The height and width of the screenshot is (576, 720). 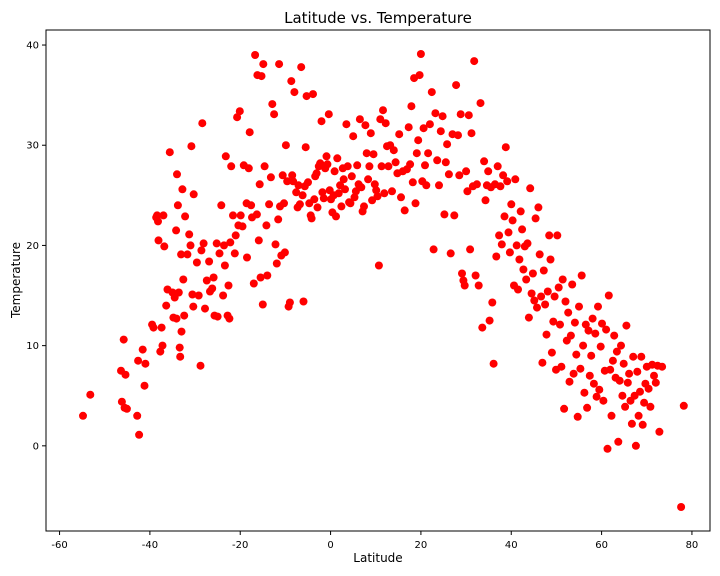 I want to click on x-tick-label: 40, so click(x=511, y=545).